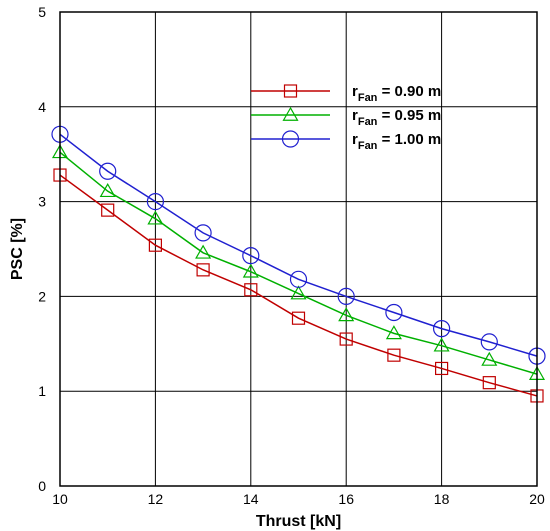 This screenshot has height=531, width=550. What do you see at coordinates (60, 499) in the screenshot?
I see `x-tick-label: 10` at bounding box center [60, 499].